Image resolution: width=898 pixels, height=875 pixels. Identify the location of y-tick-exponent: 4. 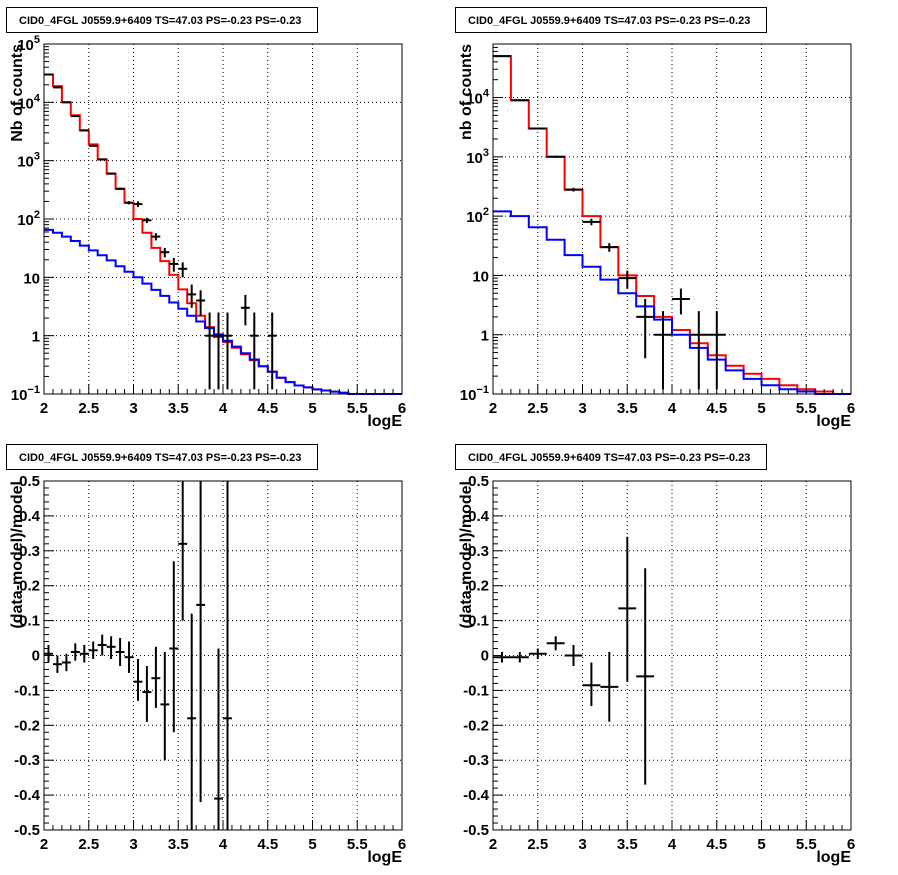
(486, 94).